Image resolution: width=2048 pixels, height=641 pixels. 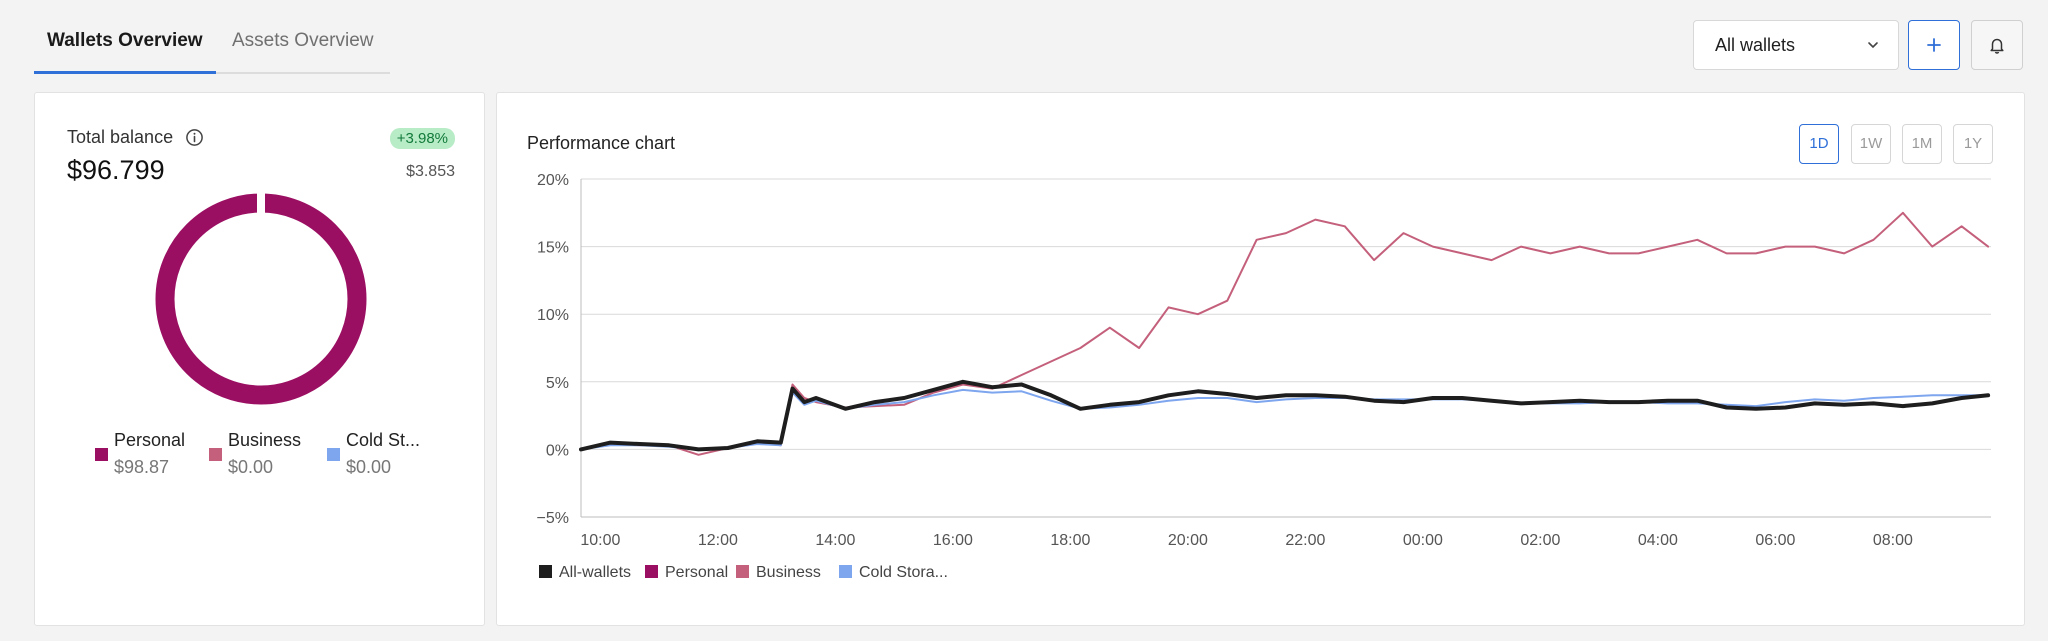 What do you see at coordinates (953, 540) in the screenshot?
I see `x-tick-label: 16:00` at bounding box center [953, 540].